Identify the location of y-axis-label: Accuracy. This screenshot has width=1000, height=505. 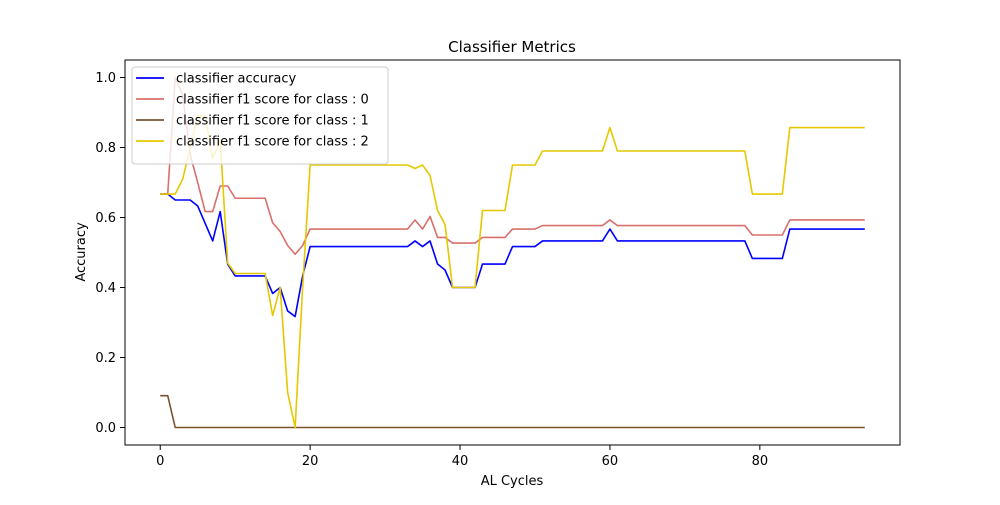
(81, 252).